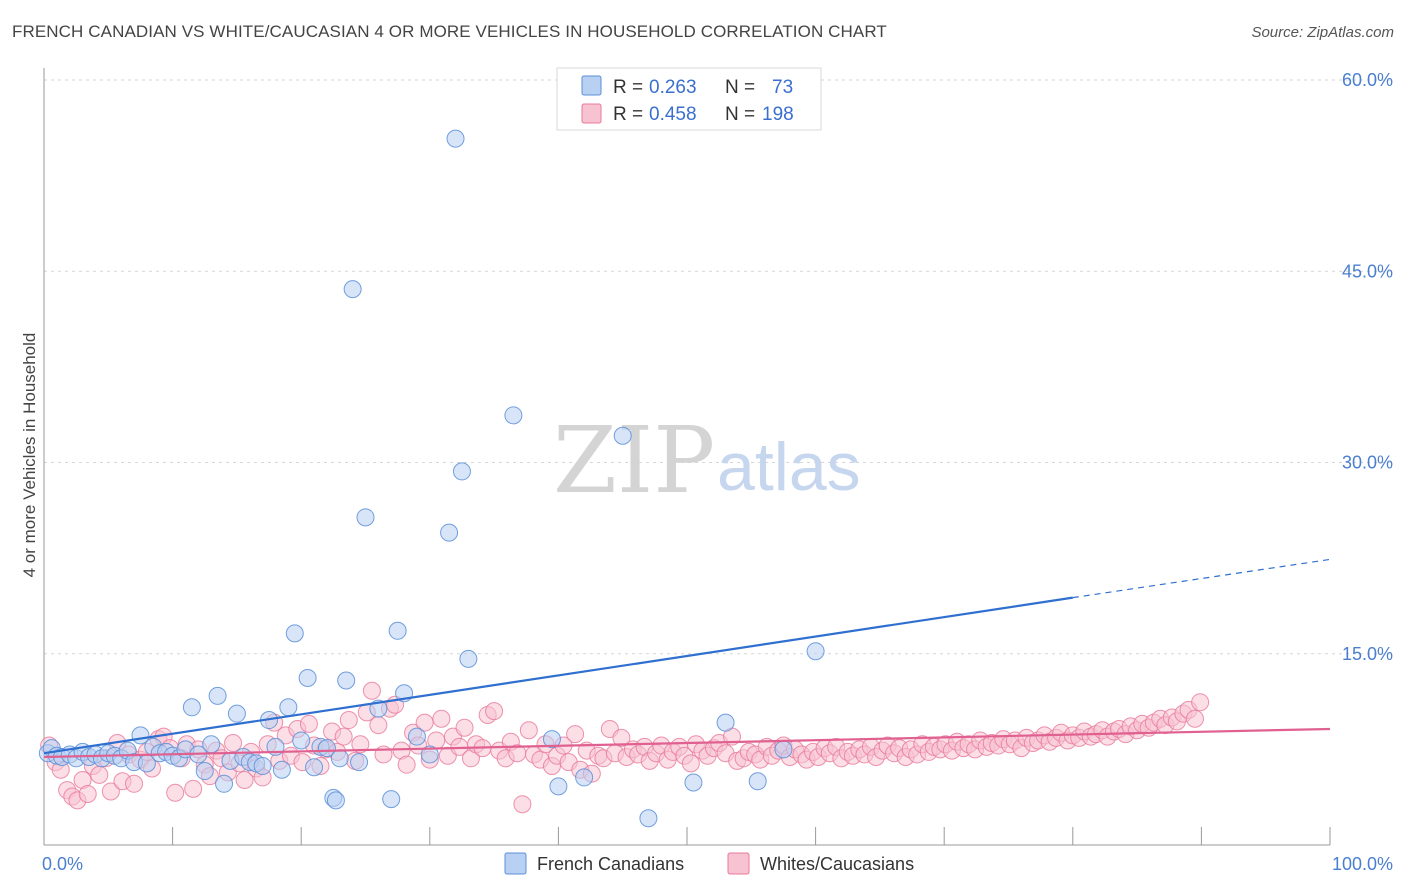 The width and height of the screenshot is (1406, 892). I want to click on x-tick-label: 100.0%, so click(1362, 864).